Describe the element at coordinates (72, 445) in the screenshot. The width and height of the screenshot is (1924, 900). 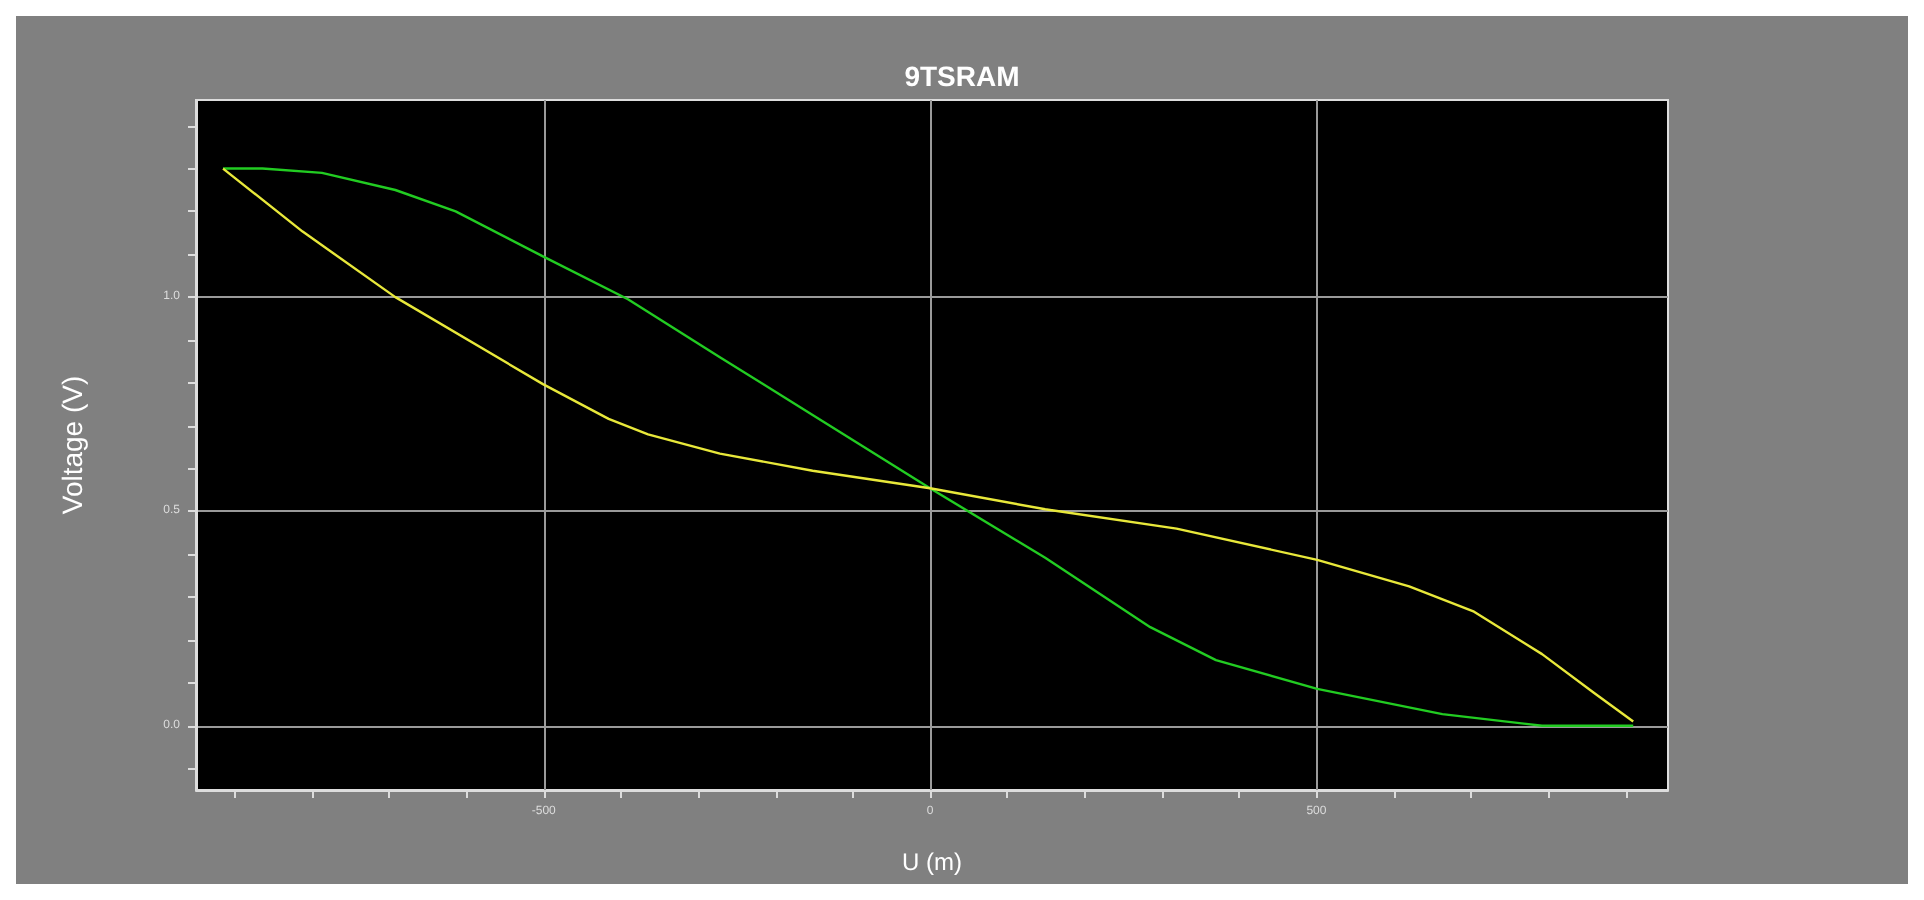
I see `y-axis-title: Voltage (V)` at that location.